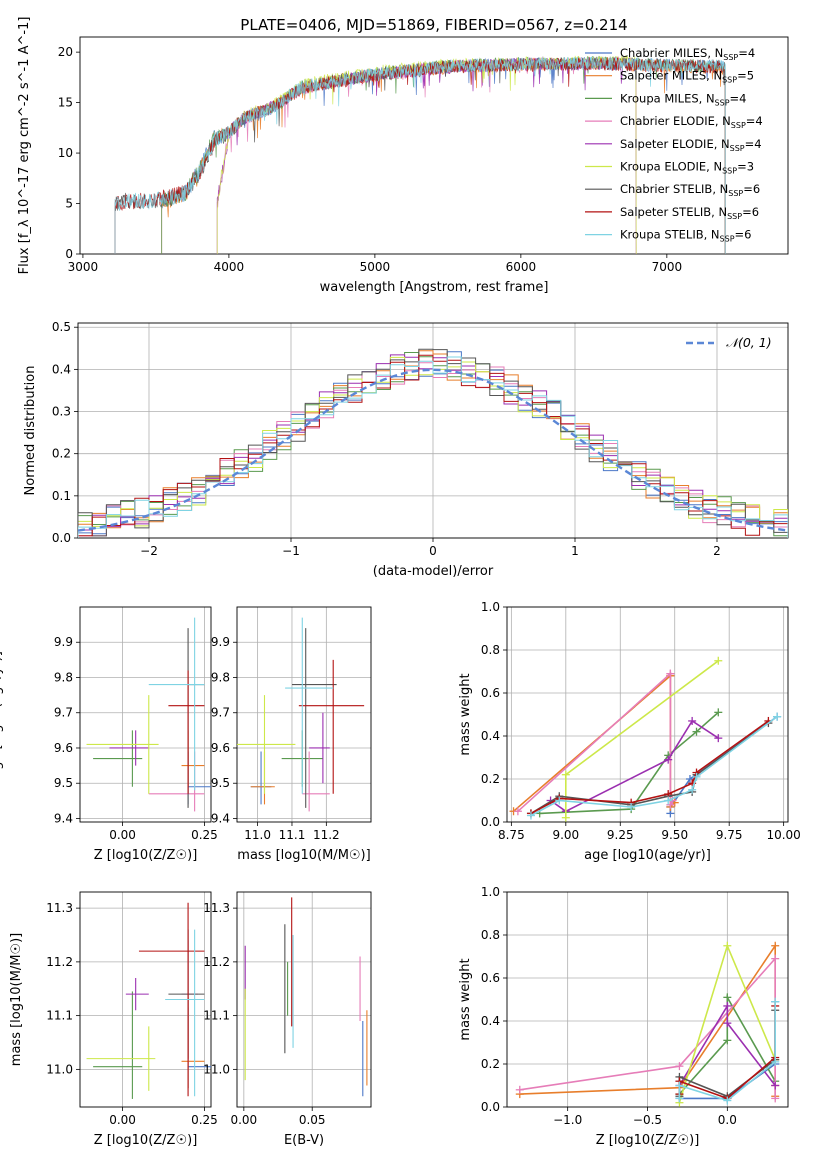 This screenshot has height=1170, width=819. I want to click on legend-label-text: Chabrier MILES, N, so click(671, 53).